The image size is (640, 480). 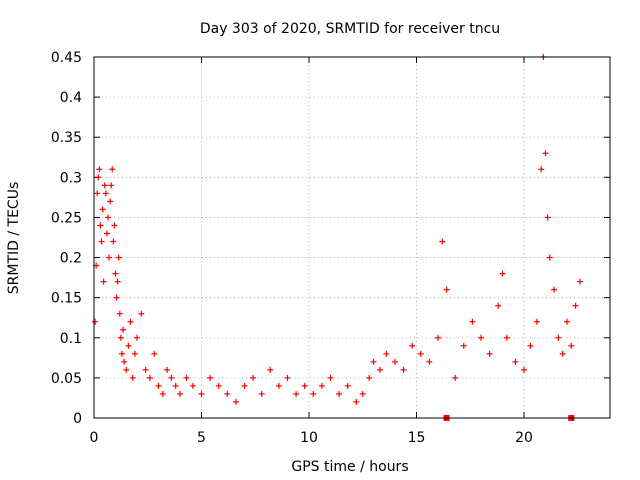 I want to click on y-tick-label: 0, so click(x=77, y=419).